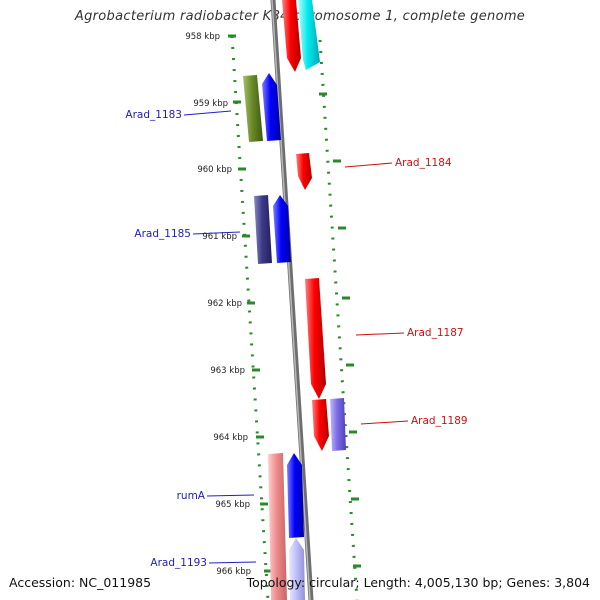 The width and height of the screenshot is (600, 600). What do you see at coordinates (232, 505) in the screenshot?
I see `scale-tick-label: 965 kbp` at bounding box center [232, 505].